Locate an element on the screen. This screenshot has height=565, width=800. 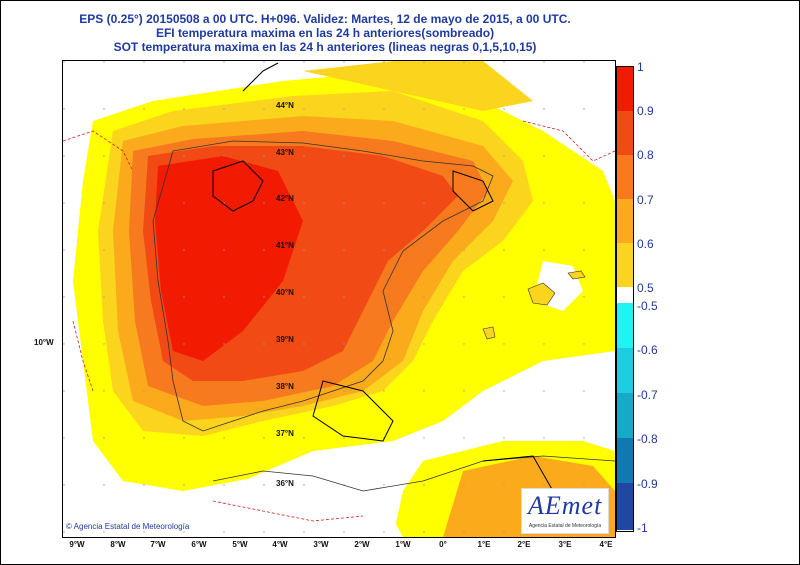
lat-label-38: 38°N is located at coordinates (285, 386).